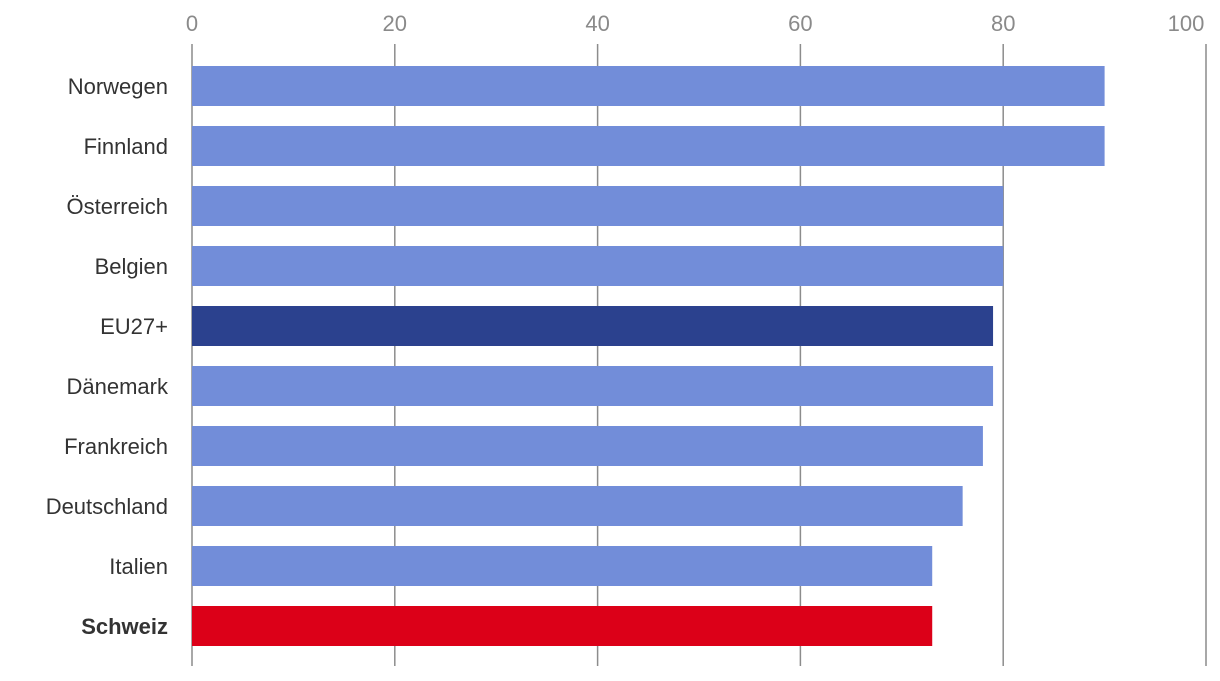 This screenshot has width=1220, height=681. I want to click on x-tick-label: 100, so click(1186, 23).